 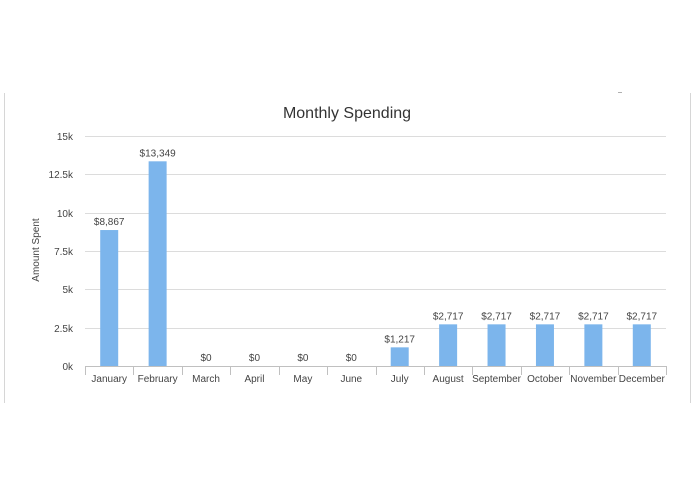 I want to click on x-tick-label: July, so click(x=400, y=379).